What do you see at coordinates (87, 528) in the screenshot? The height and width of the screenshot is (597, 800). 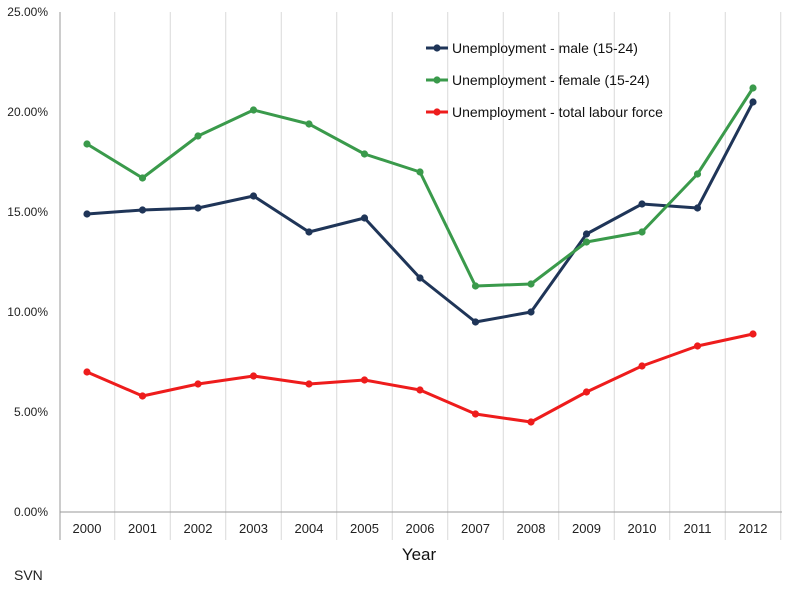 I see `x-tick-label: 2000` at bounding box center [87, 528].